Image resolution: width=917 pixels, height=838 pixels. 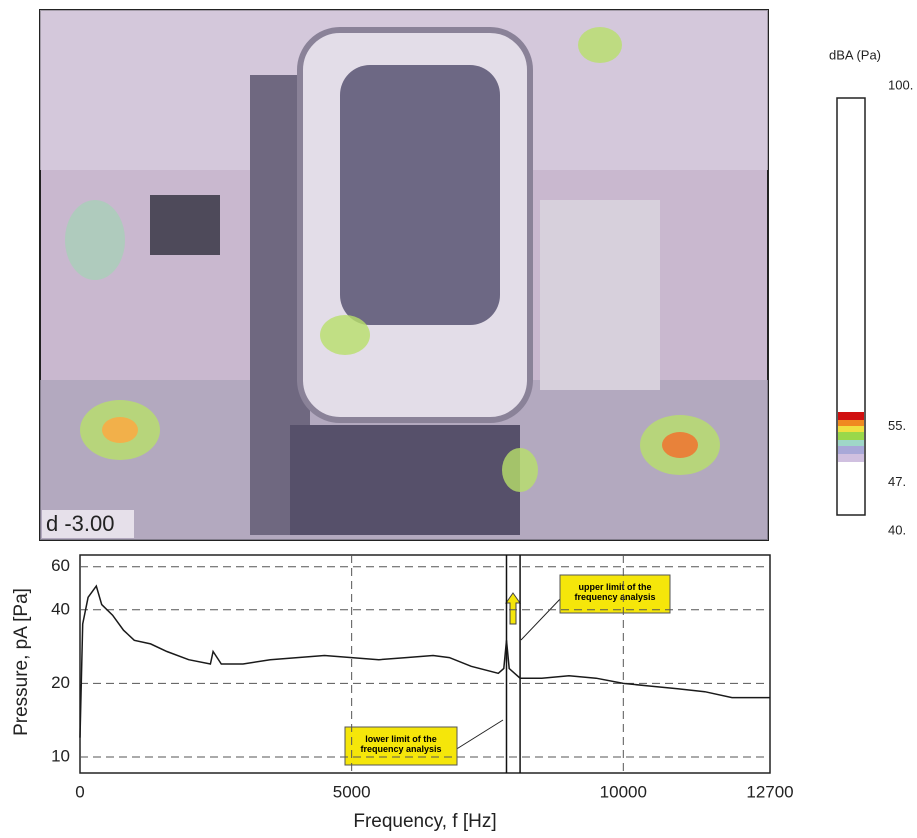 I want to click on x-tick-label: 12700, so click(x=769, y=791).